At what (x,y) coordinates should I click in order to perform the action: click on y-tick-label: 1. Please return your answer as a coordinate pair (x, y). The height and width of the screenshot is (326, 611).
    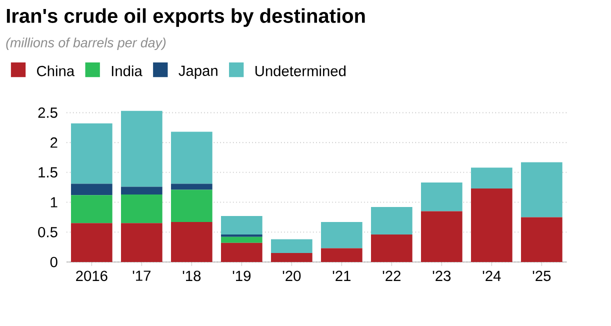
    Looking at the image, I should click on (54, 202).